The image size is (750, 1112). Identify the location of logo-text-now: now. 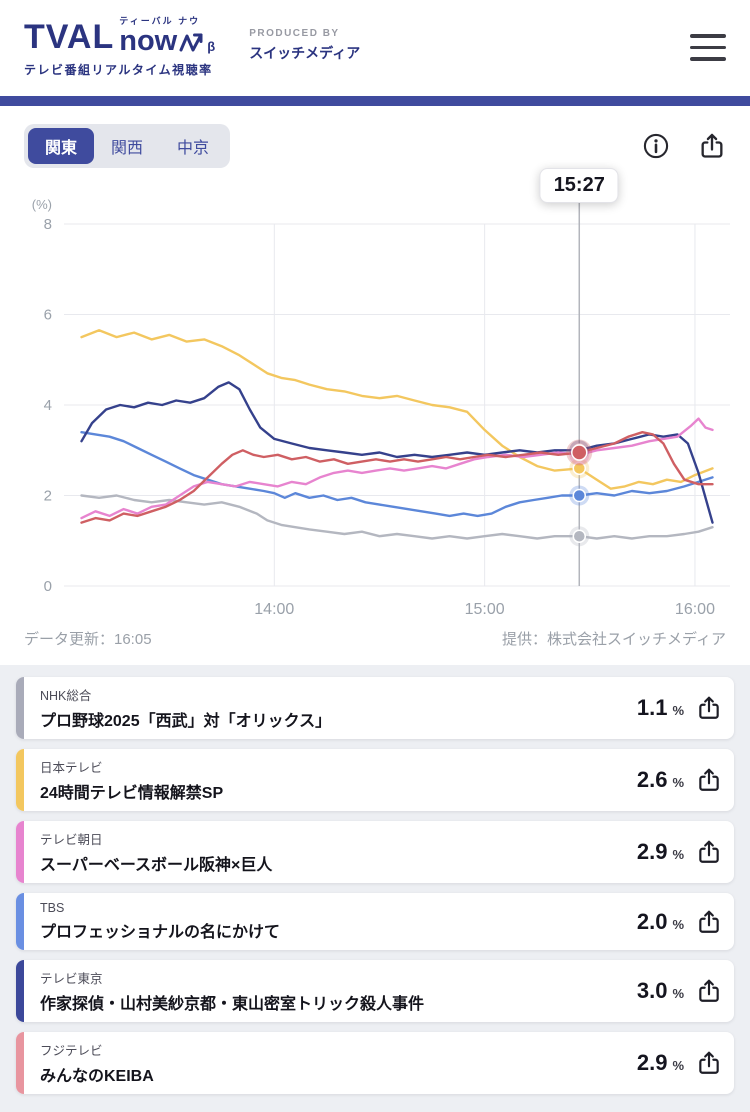
(148, 41).